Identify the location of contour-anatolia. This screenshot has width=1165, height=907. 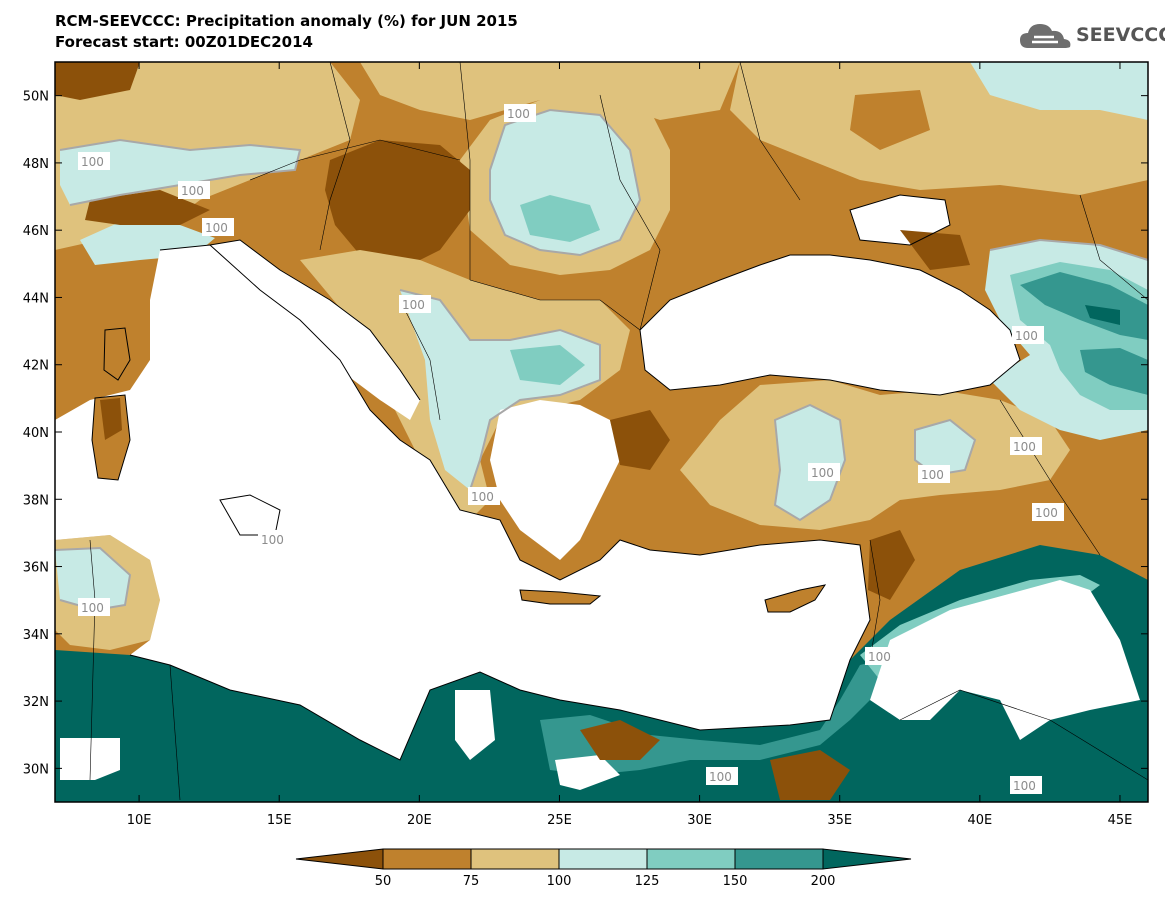
(810, 462).